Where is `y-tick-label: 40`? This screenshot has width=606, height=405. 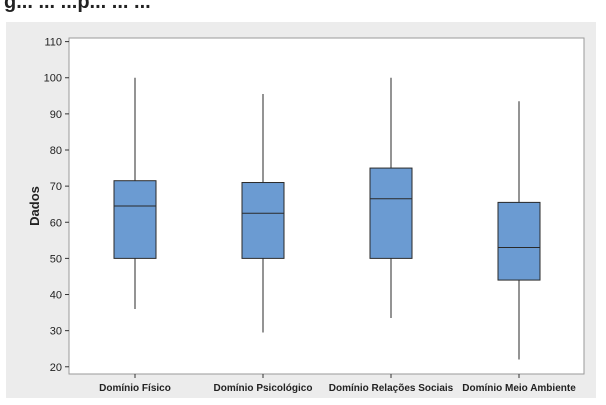 y-tick-label: 40 is located at coordinates (56, 296).